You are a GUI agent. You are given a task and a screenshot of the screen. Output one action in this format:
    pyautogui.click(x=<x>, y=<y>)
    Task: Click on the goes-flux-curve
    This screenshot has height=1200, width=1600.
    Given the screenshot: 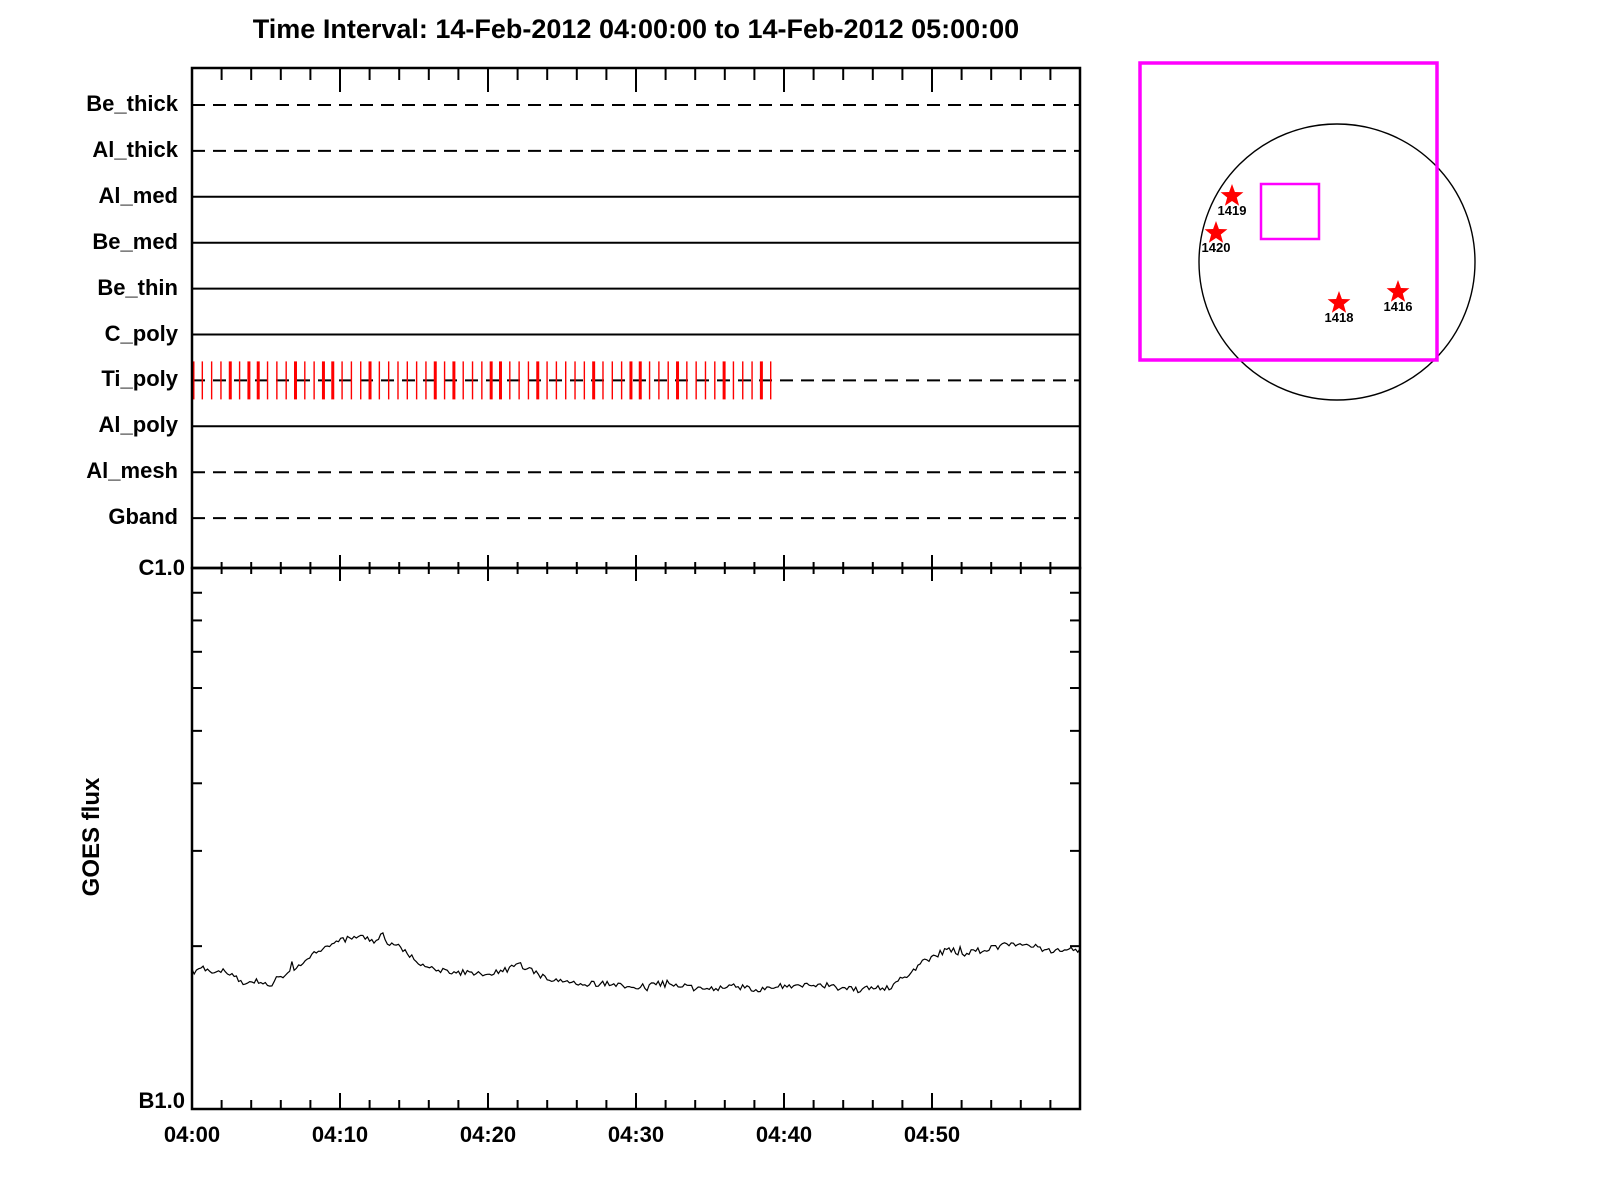 What is the action you would take?
    pyautogui.click(x=636, y=963)
    